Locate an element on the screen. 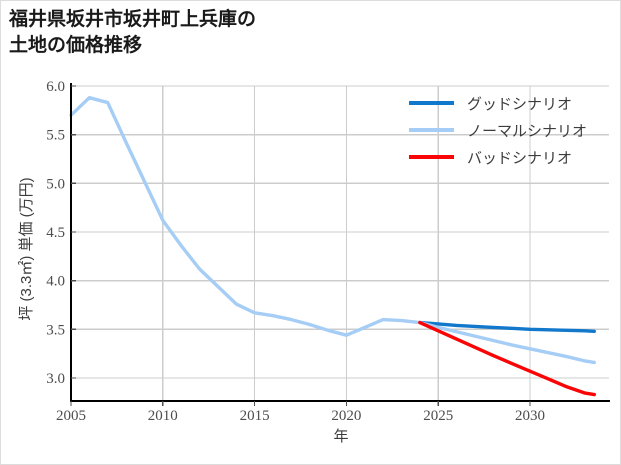  legend-label-1: ノーマルシナリオ is located at coordinates (527, 132).